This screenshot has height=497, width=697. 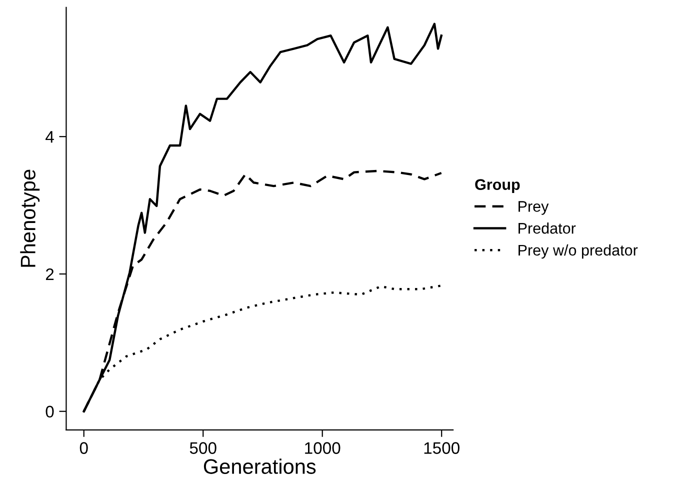 I want to click on legend-label: Prey, so click(x=533, y=208).